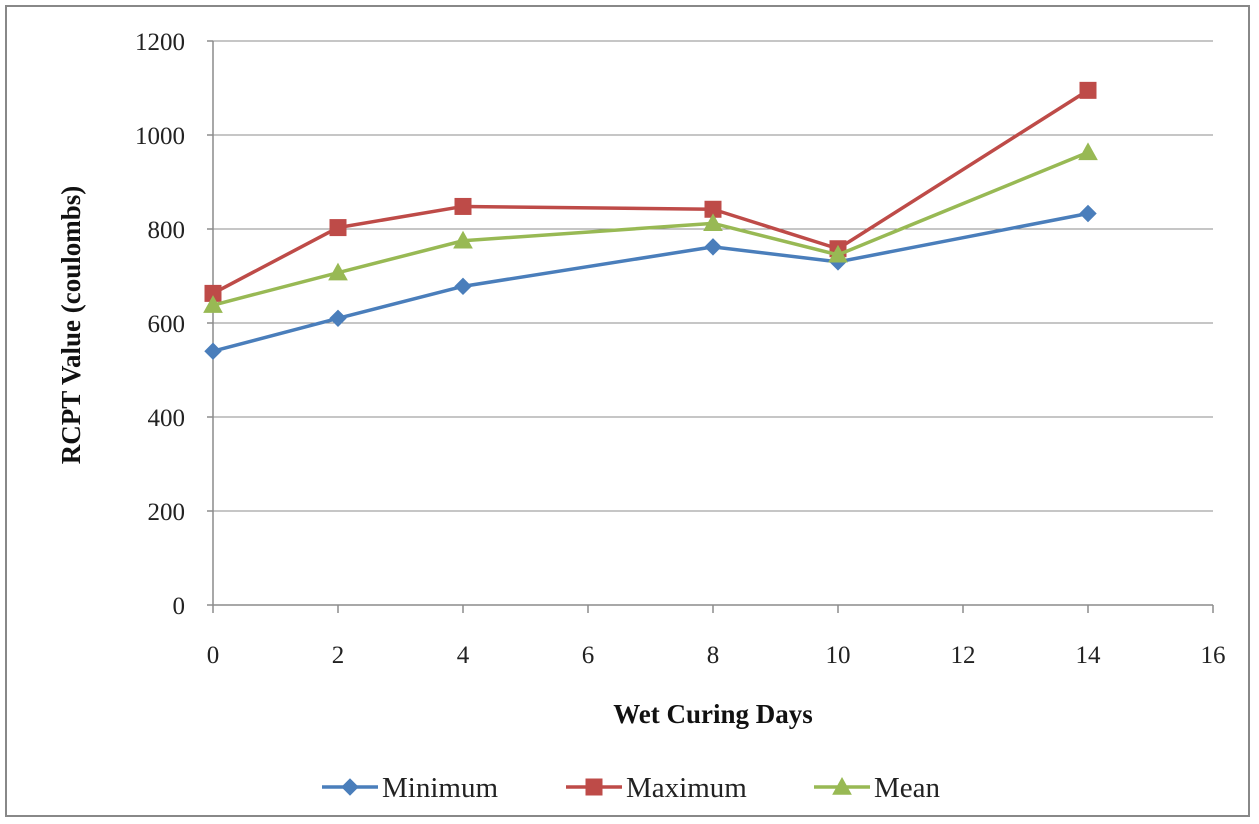  I want to click on x-tick-label: 8, so click(713, 655).